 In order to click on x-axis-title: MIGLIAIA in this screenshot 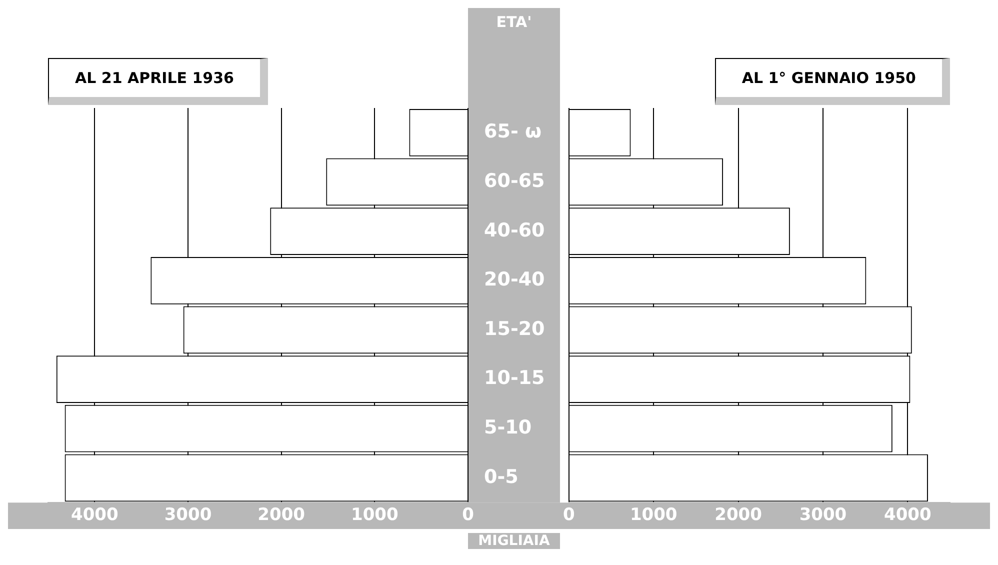, I will do `click(514, 541)`.